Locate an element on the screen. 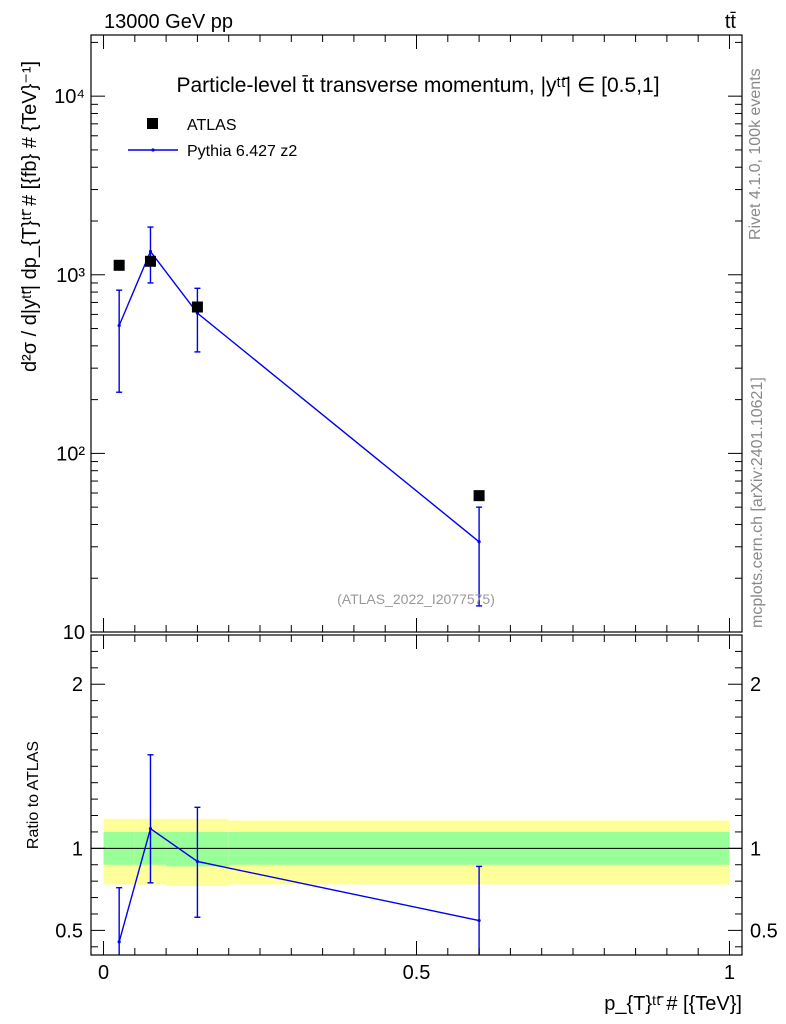 This screenshot has width=786, height=1024. main-y-tick-label: 10² is located at coordinates (70, 454).